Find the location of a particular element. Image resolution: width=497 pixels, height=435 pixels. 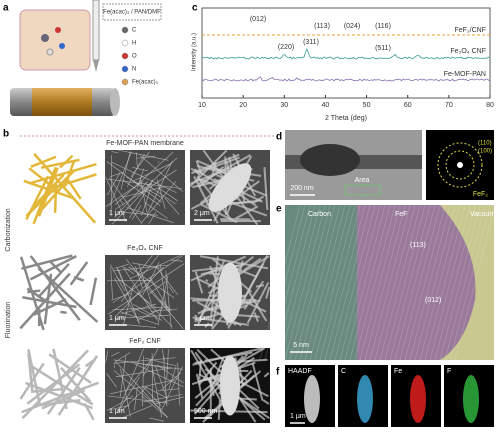

series-label: FeF₂/CNF is located at coordinates (471, 30).